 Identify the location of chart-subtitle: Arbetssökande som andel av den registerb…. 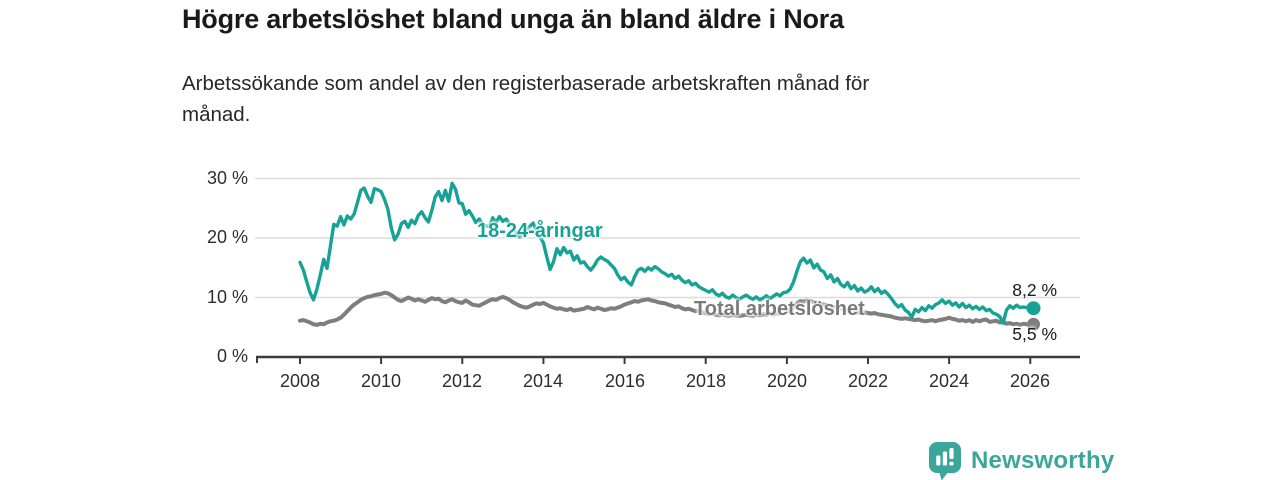
(525, 99).